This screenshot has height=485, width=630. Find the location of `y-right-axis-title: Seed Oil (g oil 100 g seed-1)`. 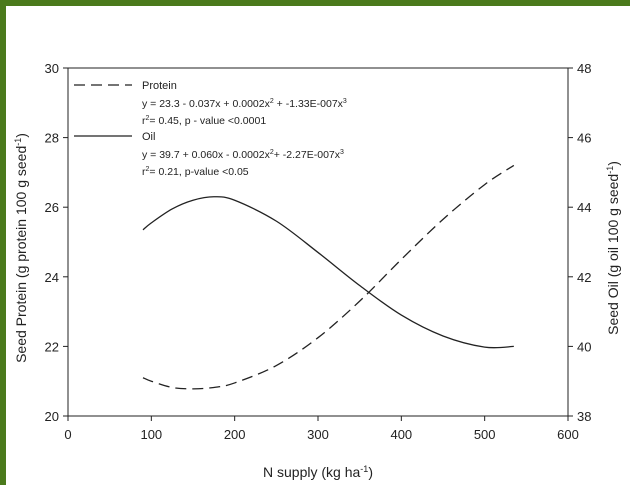

y-right-axis-title: Seed Oil (g oil 100 g seed-1) is located at coordinates (613, 248).